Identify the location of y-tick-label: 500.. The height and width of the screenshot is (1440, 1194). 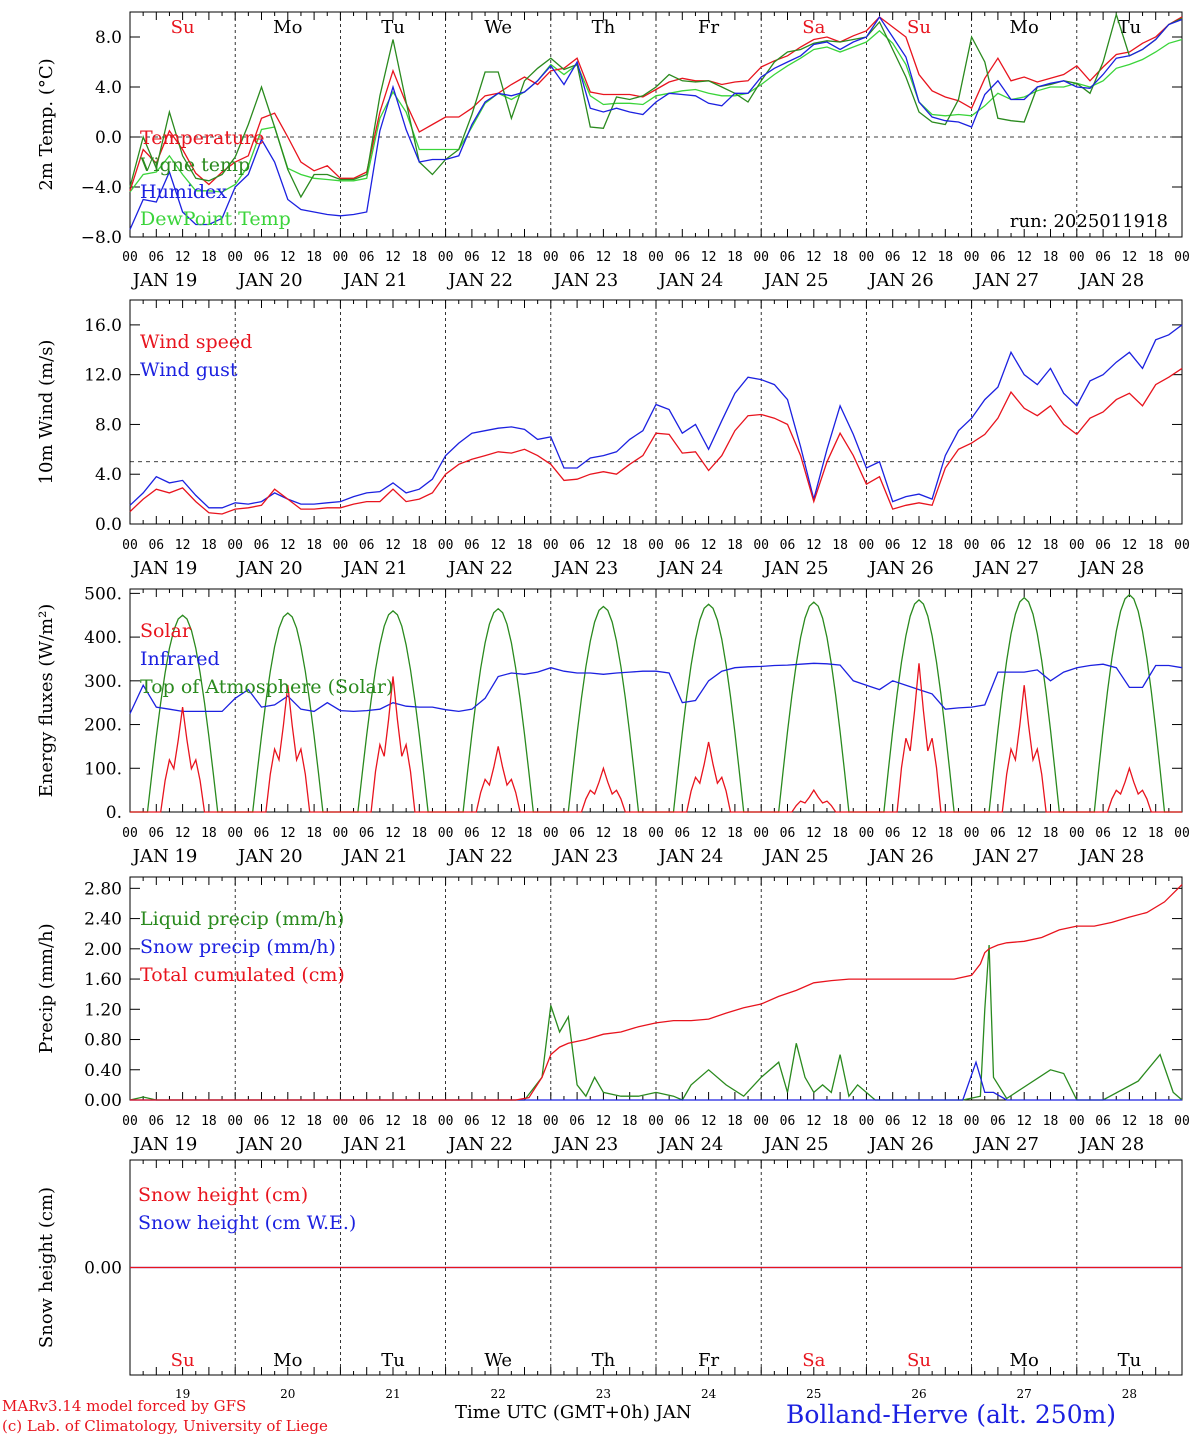
(103, 594).